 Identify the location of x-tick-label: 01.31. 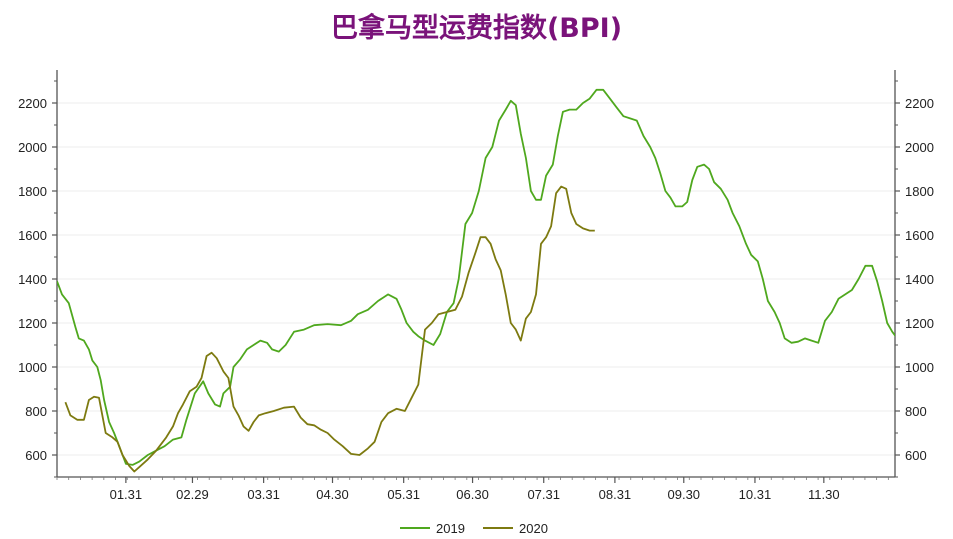
(126, 494).